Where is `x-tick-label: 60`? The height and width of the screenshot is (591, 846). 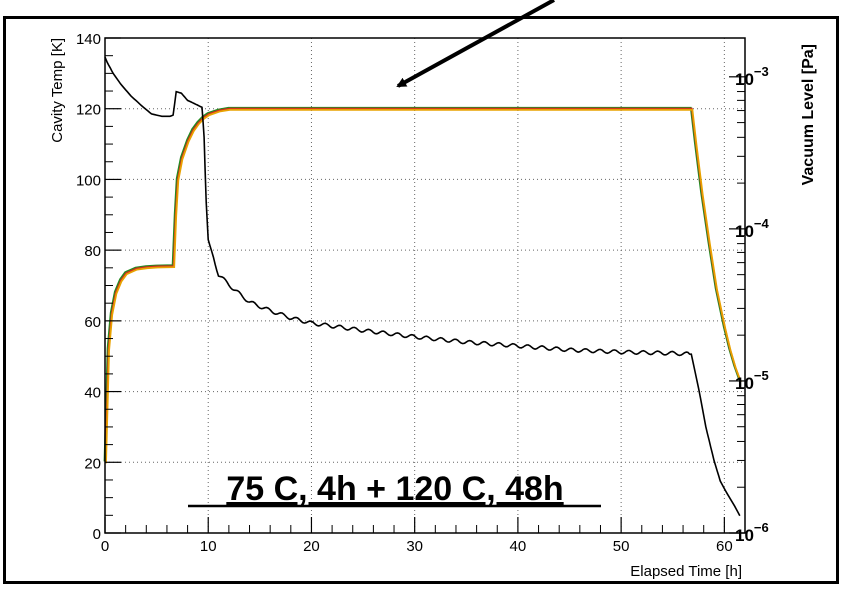 x-tick-label: 60 is located at coordinates (724, 546).